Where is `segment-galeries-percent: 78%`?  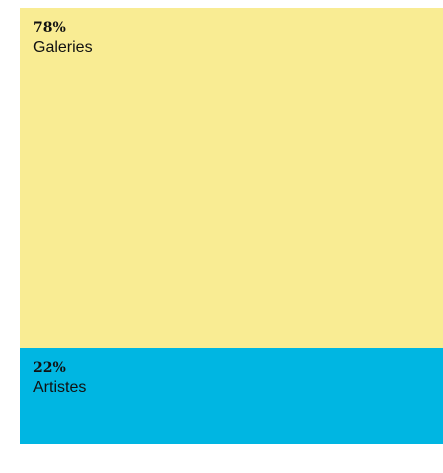 segment-galeries-percent: 78% is located at coordinates (49, 28).